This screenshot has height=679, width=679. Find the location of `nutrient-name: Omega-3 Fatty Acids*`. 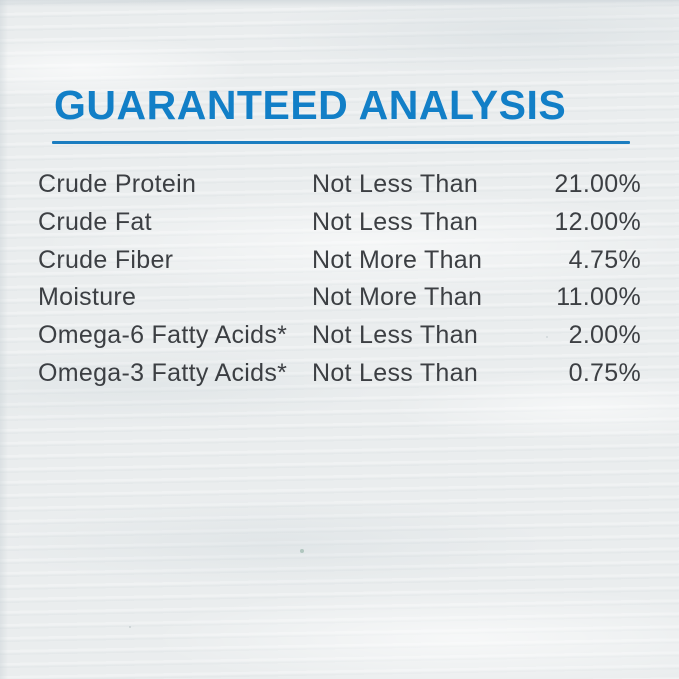

nutrient-name: Omega-3 Fatty Acids* is located at coordinates (163, 372).